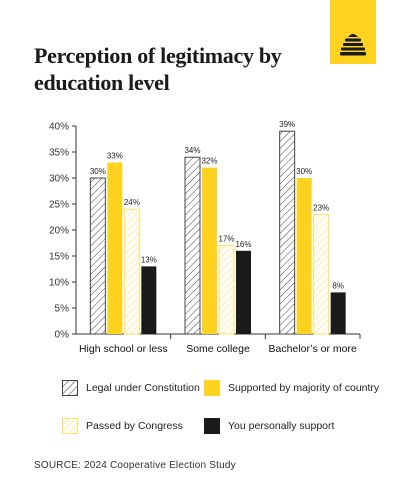  What do you see at coordinates (149, 259) in the screenshot?
I see `bar-value-label: 13%` at bounding box center [149, 259].